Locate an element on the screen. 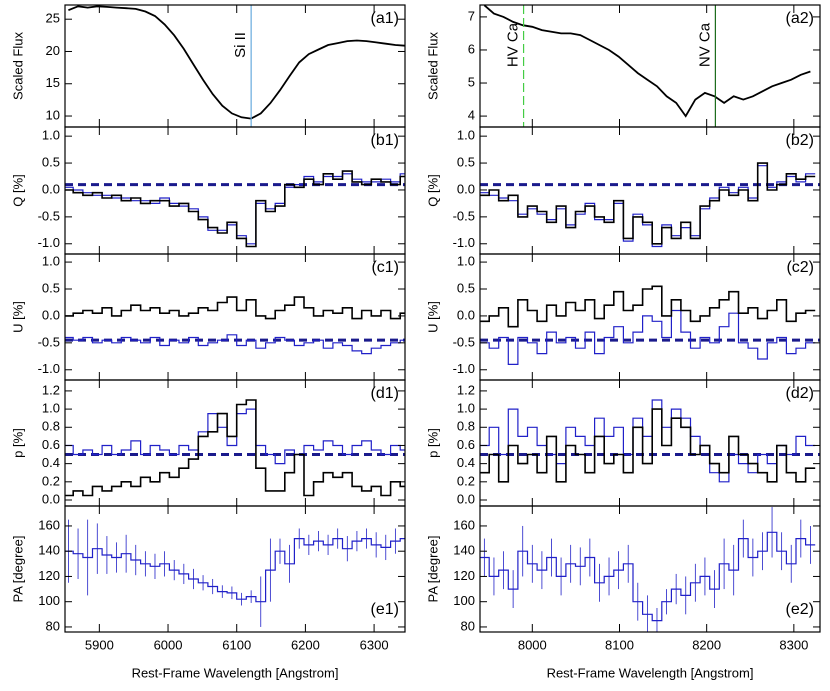  x-tick-label: 6200 is located at coordinates (305, 644).